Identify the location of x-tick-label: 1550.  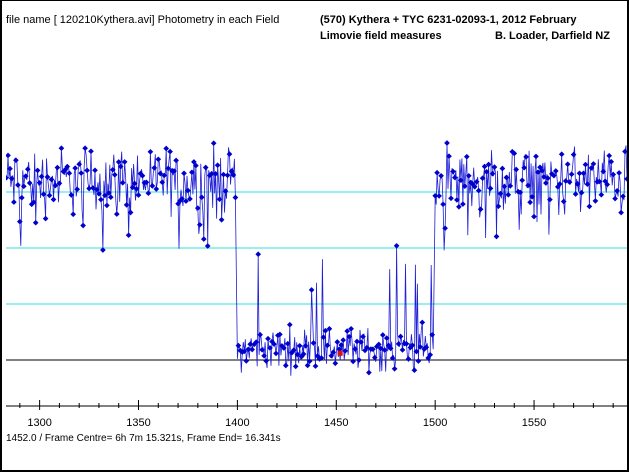
(534, 423).